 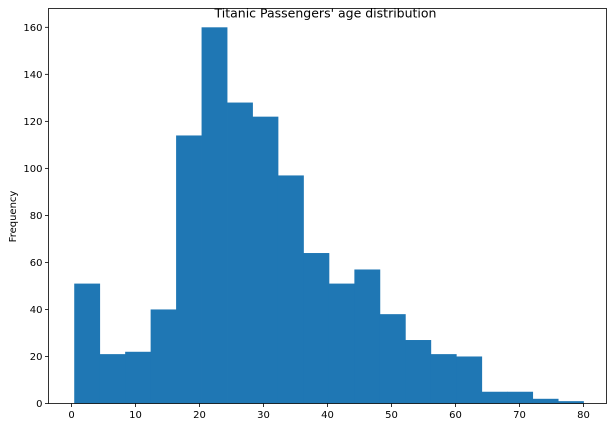 What do you see at coordinates (455, 415) in the screenshot?
I see `x-tick-label: 60` at bounding box center [455, 415].